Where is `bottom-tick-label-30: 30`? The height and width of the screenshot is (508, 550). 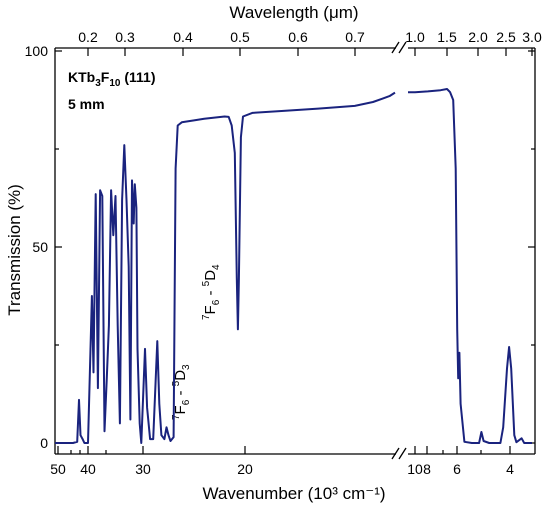
bottom-tick-label-30: 30 is located at coordinates (143, 469).